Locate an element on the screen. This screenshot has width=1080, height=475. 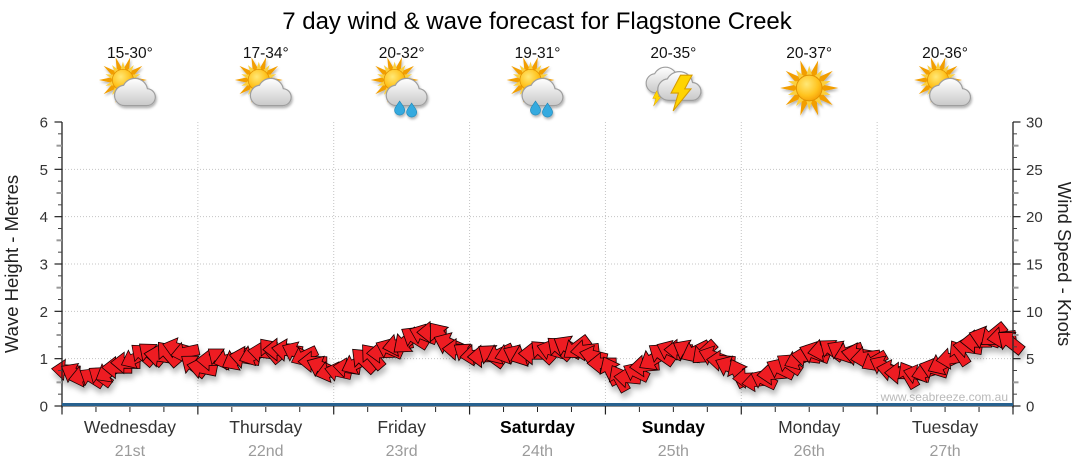
day-temp-label: 20-37° is located at coordinates (809, 53).